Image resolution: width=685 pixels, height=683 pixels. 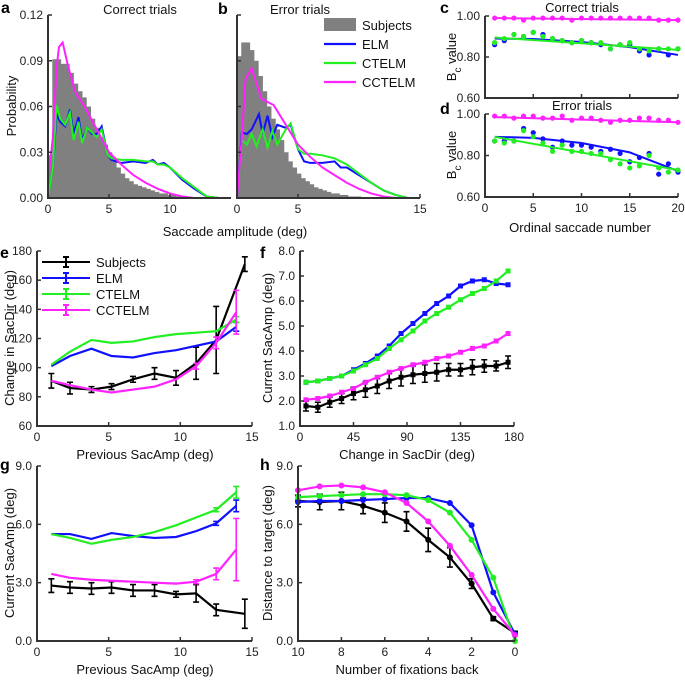 I want to click on y-tick-label: 0.09, so click(x=32, y=61).